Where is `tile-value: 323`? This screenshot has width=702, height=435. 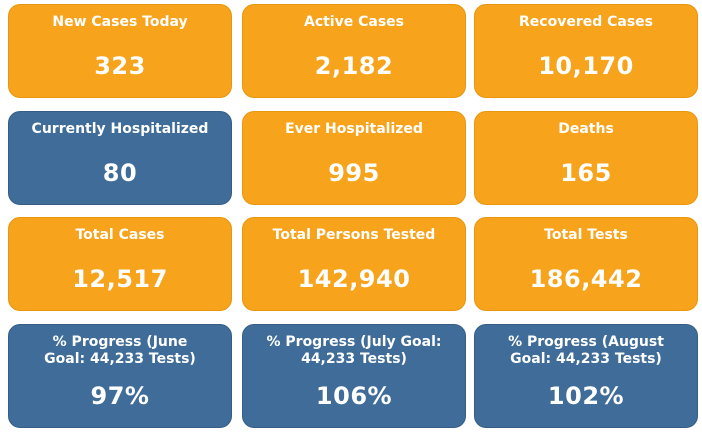 tile-value: 323 is located at coordinates (120, 66).